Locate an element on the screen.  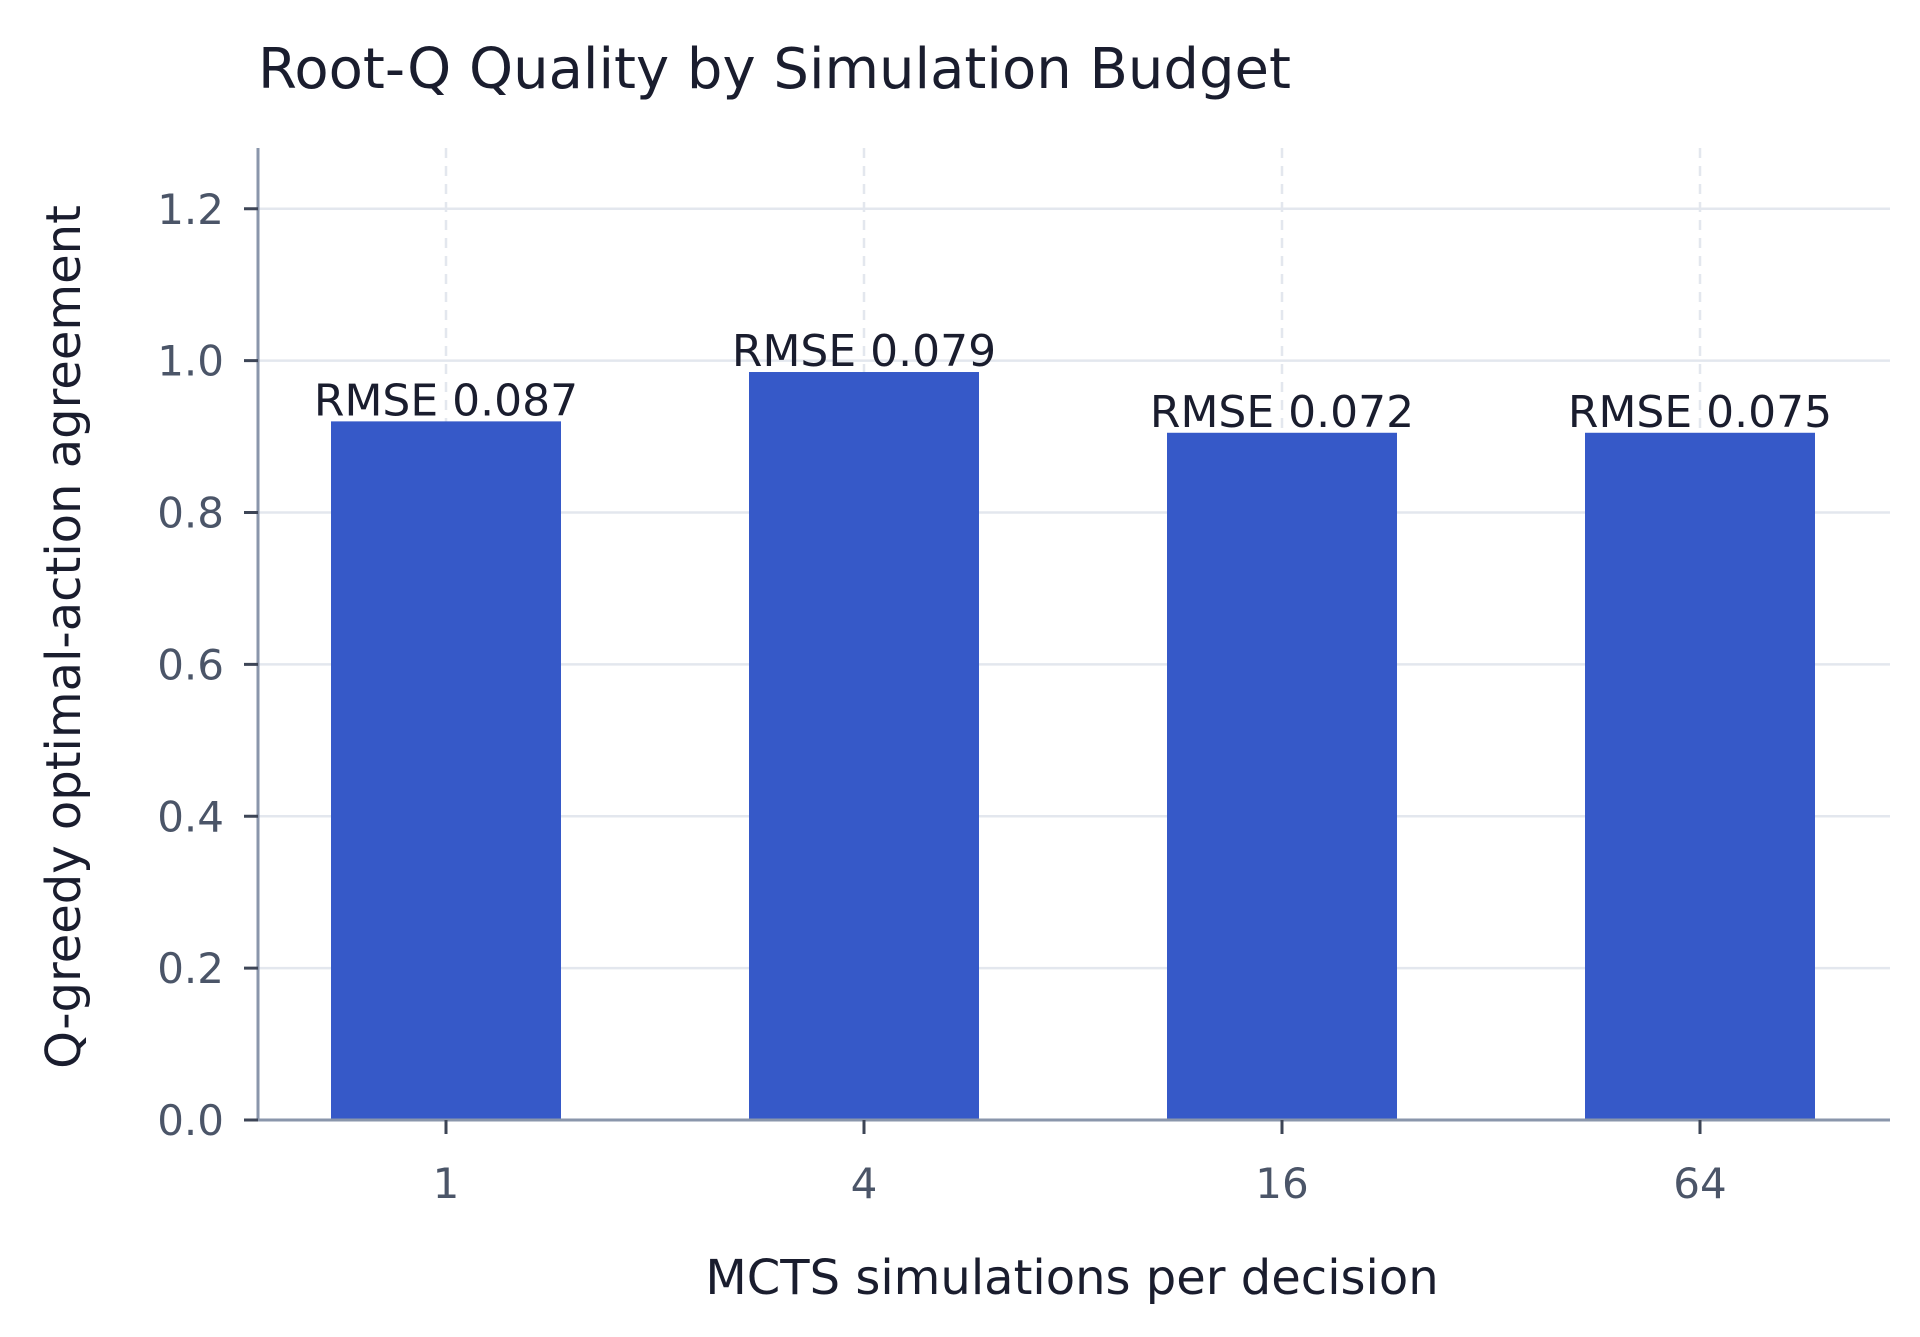
x-tick-label: 64 is located at coordinates (1699, 1183).